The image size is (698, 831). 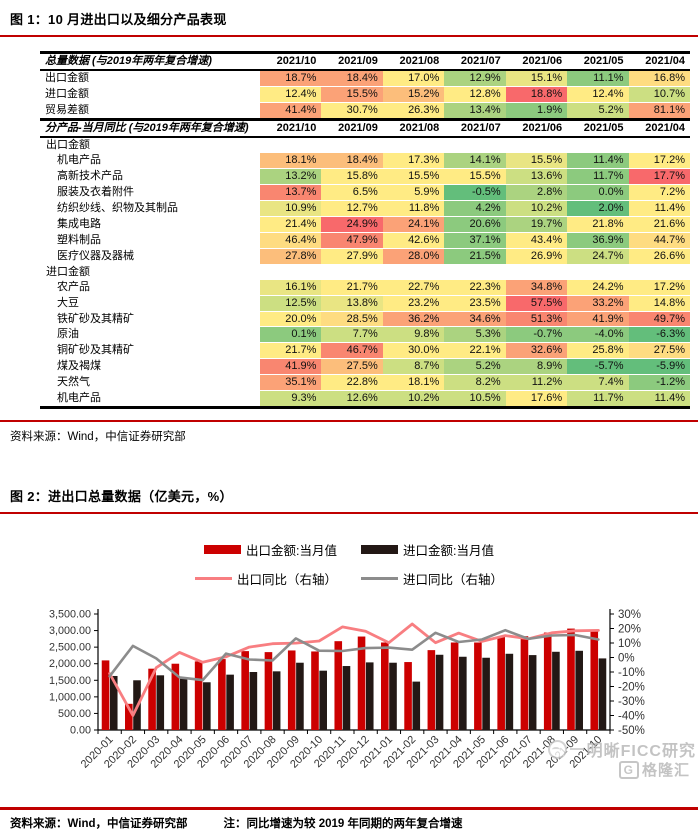 What do you see at coordinates (67, 78) in the screenshot?
I see `row-label: 出口金额` at bounding box center [67, 78].